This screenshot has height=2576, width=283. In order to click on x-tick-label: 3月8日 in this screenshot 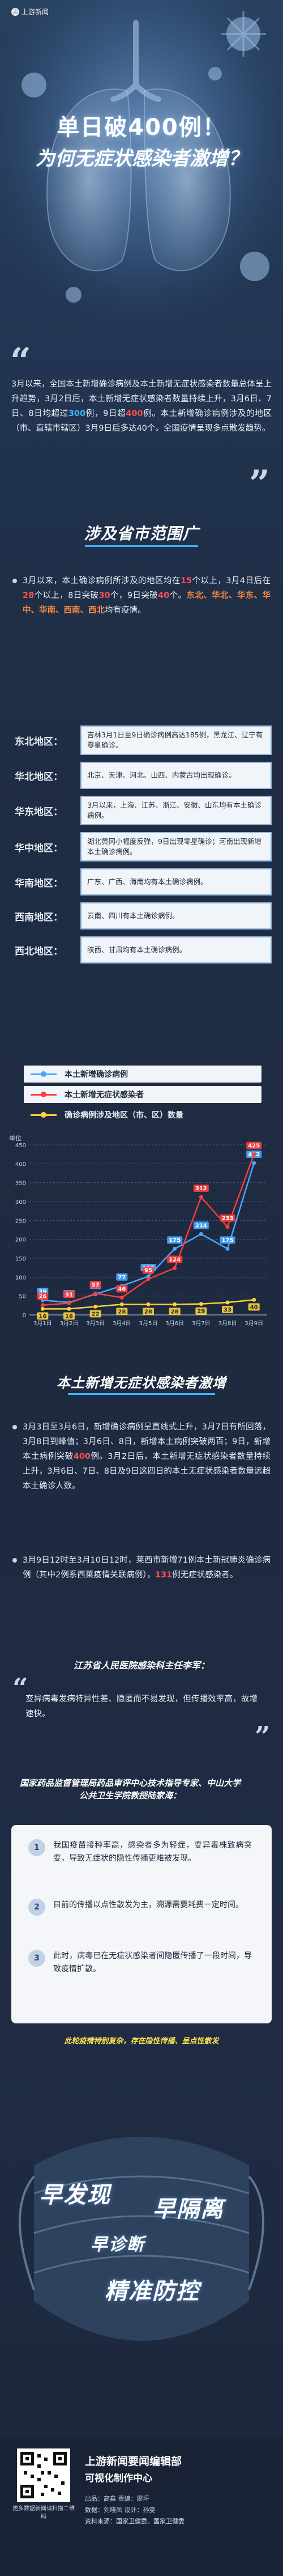, I will do `click(227, 1323)`.